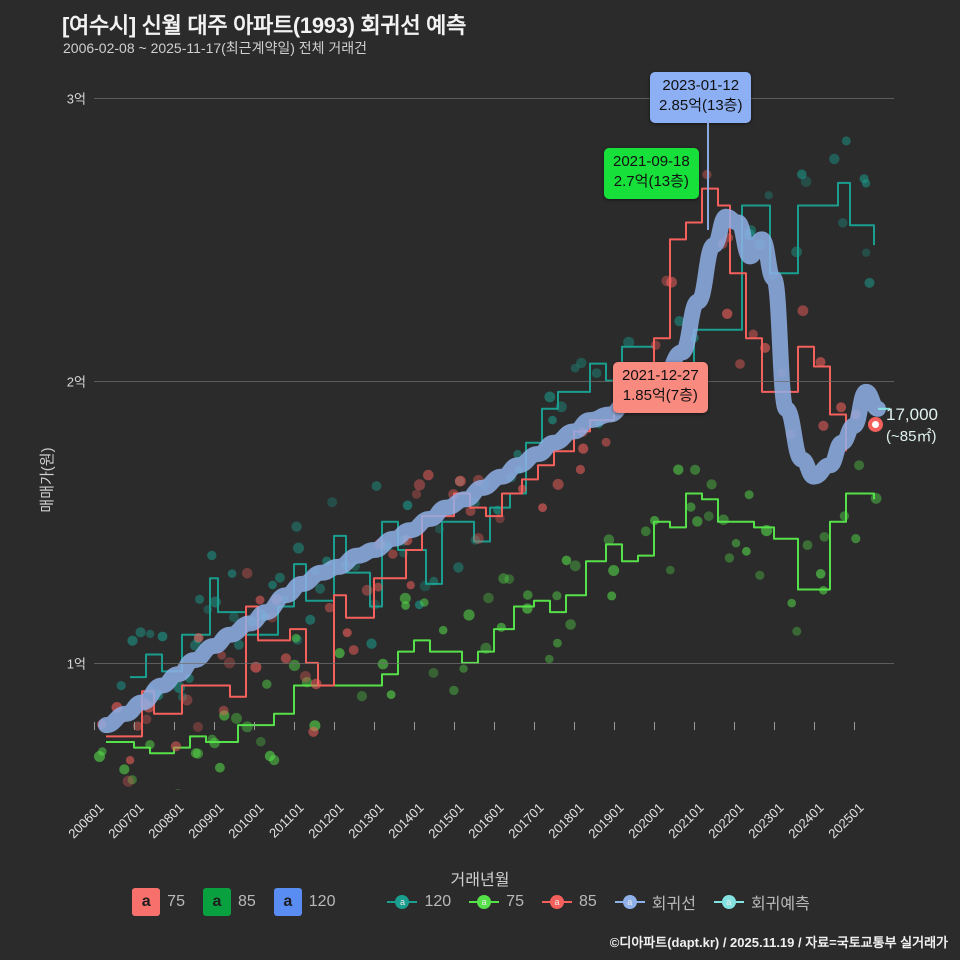  I want to click on last-price-value: 17,000, so click(912, 414).